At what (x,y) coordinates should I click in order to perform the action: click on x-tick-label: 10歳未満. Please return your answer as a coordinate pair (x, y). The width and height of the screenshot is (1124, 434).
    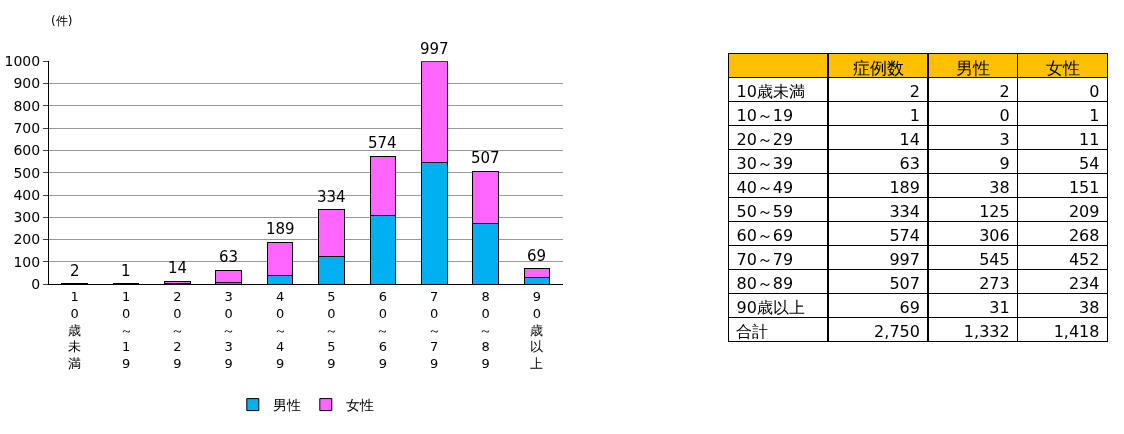
    Looking at the image, I should click on (75, 330).